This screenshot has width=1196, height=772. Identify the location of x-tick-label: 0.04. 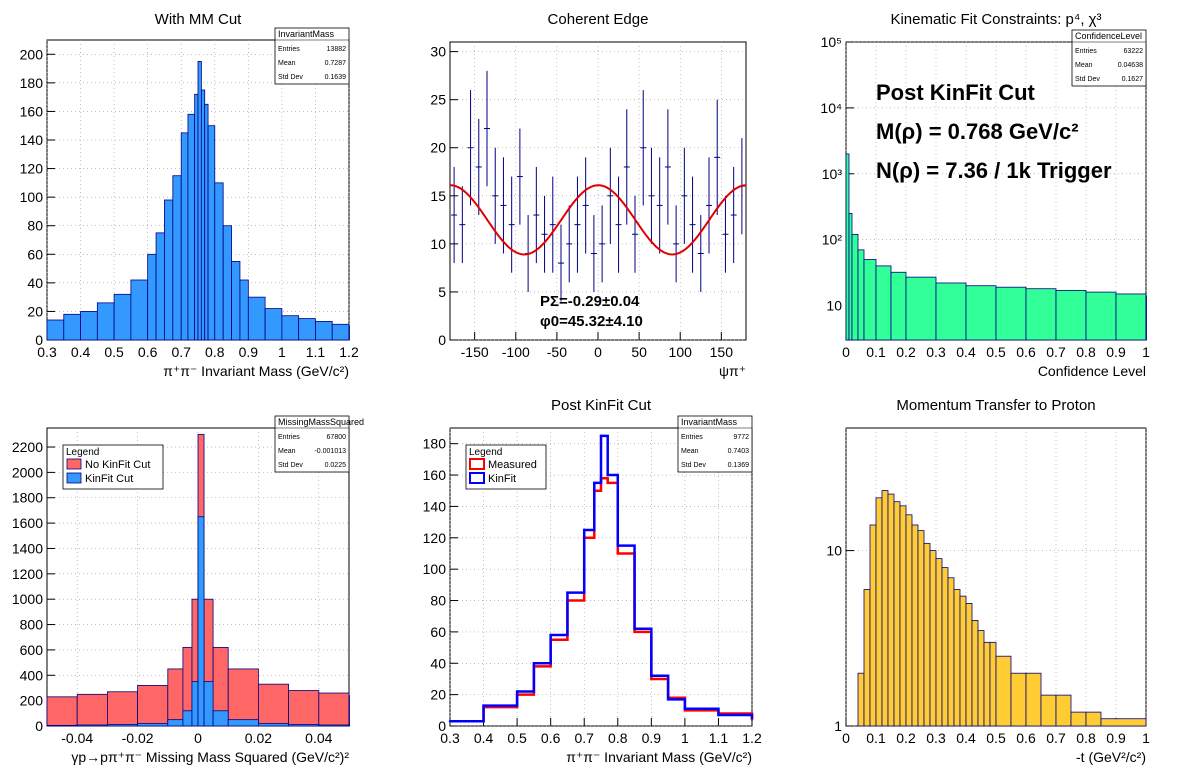
(318, 738).